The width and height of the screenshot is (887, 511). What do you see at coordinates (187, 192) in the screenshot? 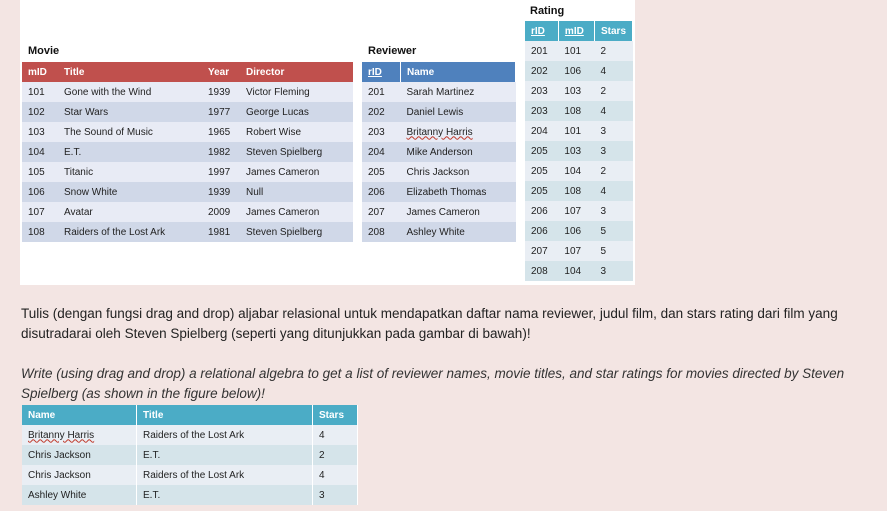
I see `movie-row: 106 Snow White 1939 Null` at bounding box center [187, 192].